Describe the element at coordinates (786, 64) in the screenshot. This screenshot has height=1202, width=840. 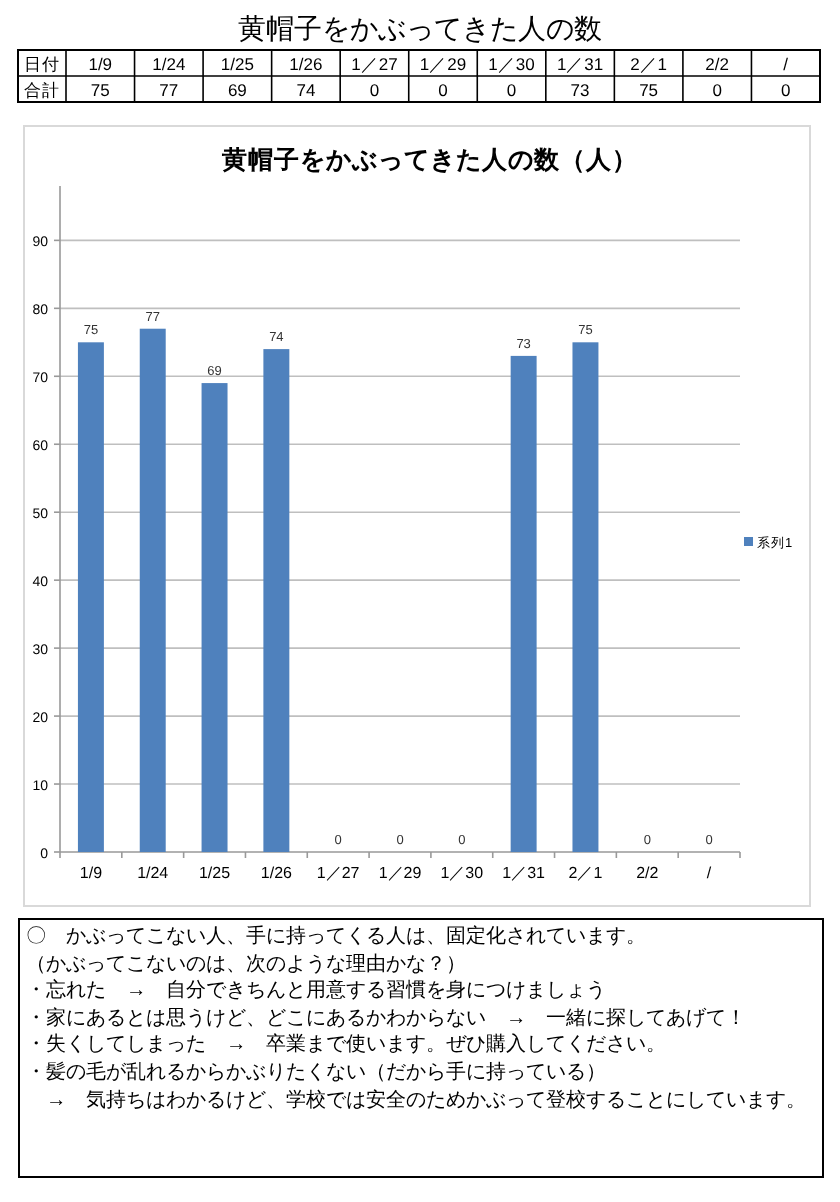
I see `category-label: /` at that location.